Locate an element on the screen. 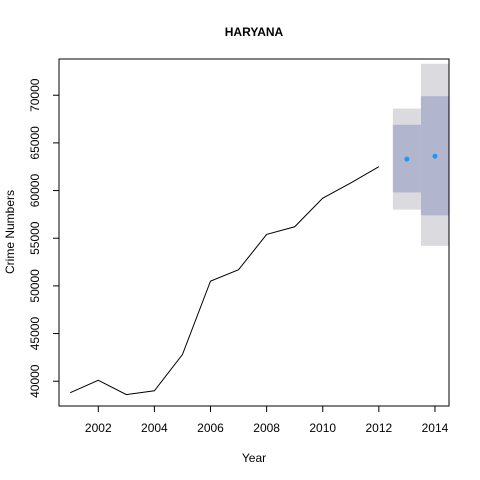 This screenshot has height=480, width=480. y-tick-label: 60000 is located at coordinates (35, 191).